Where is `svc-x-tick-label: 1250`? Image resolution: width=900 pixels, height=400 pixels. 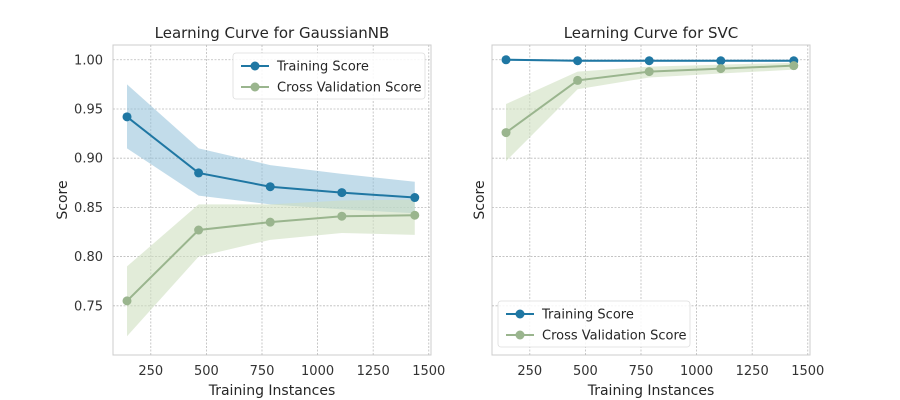
svc-x-tick-label: 1250 is located at coordinates (752, 371).